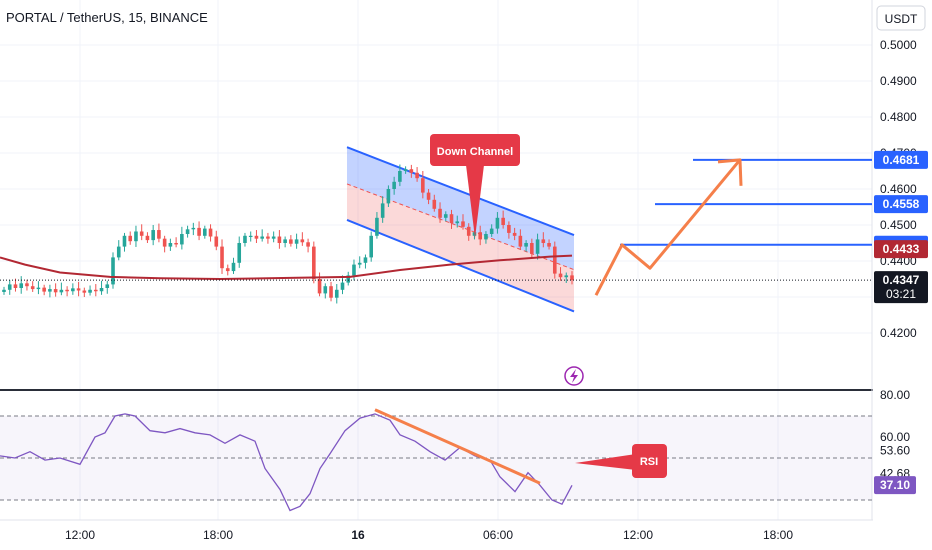 This screenshot has width=932, height=550. I want to click on arrow-path, so click(668, 227).